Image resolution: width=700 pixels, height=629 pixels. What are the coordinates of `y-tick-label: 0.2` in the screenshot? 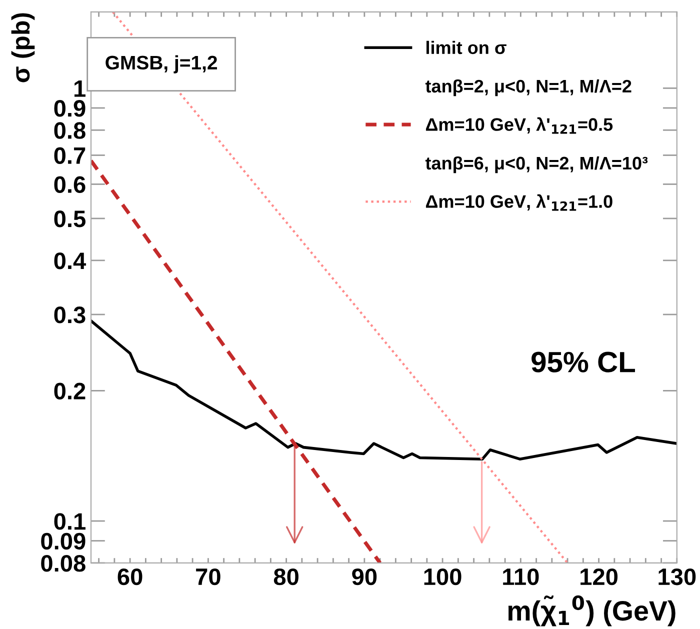 It's located at (70, 391).